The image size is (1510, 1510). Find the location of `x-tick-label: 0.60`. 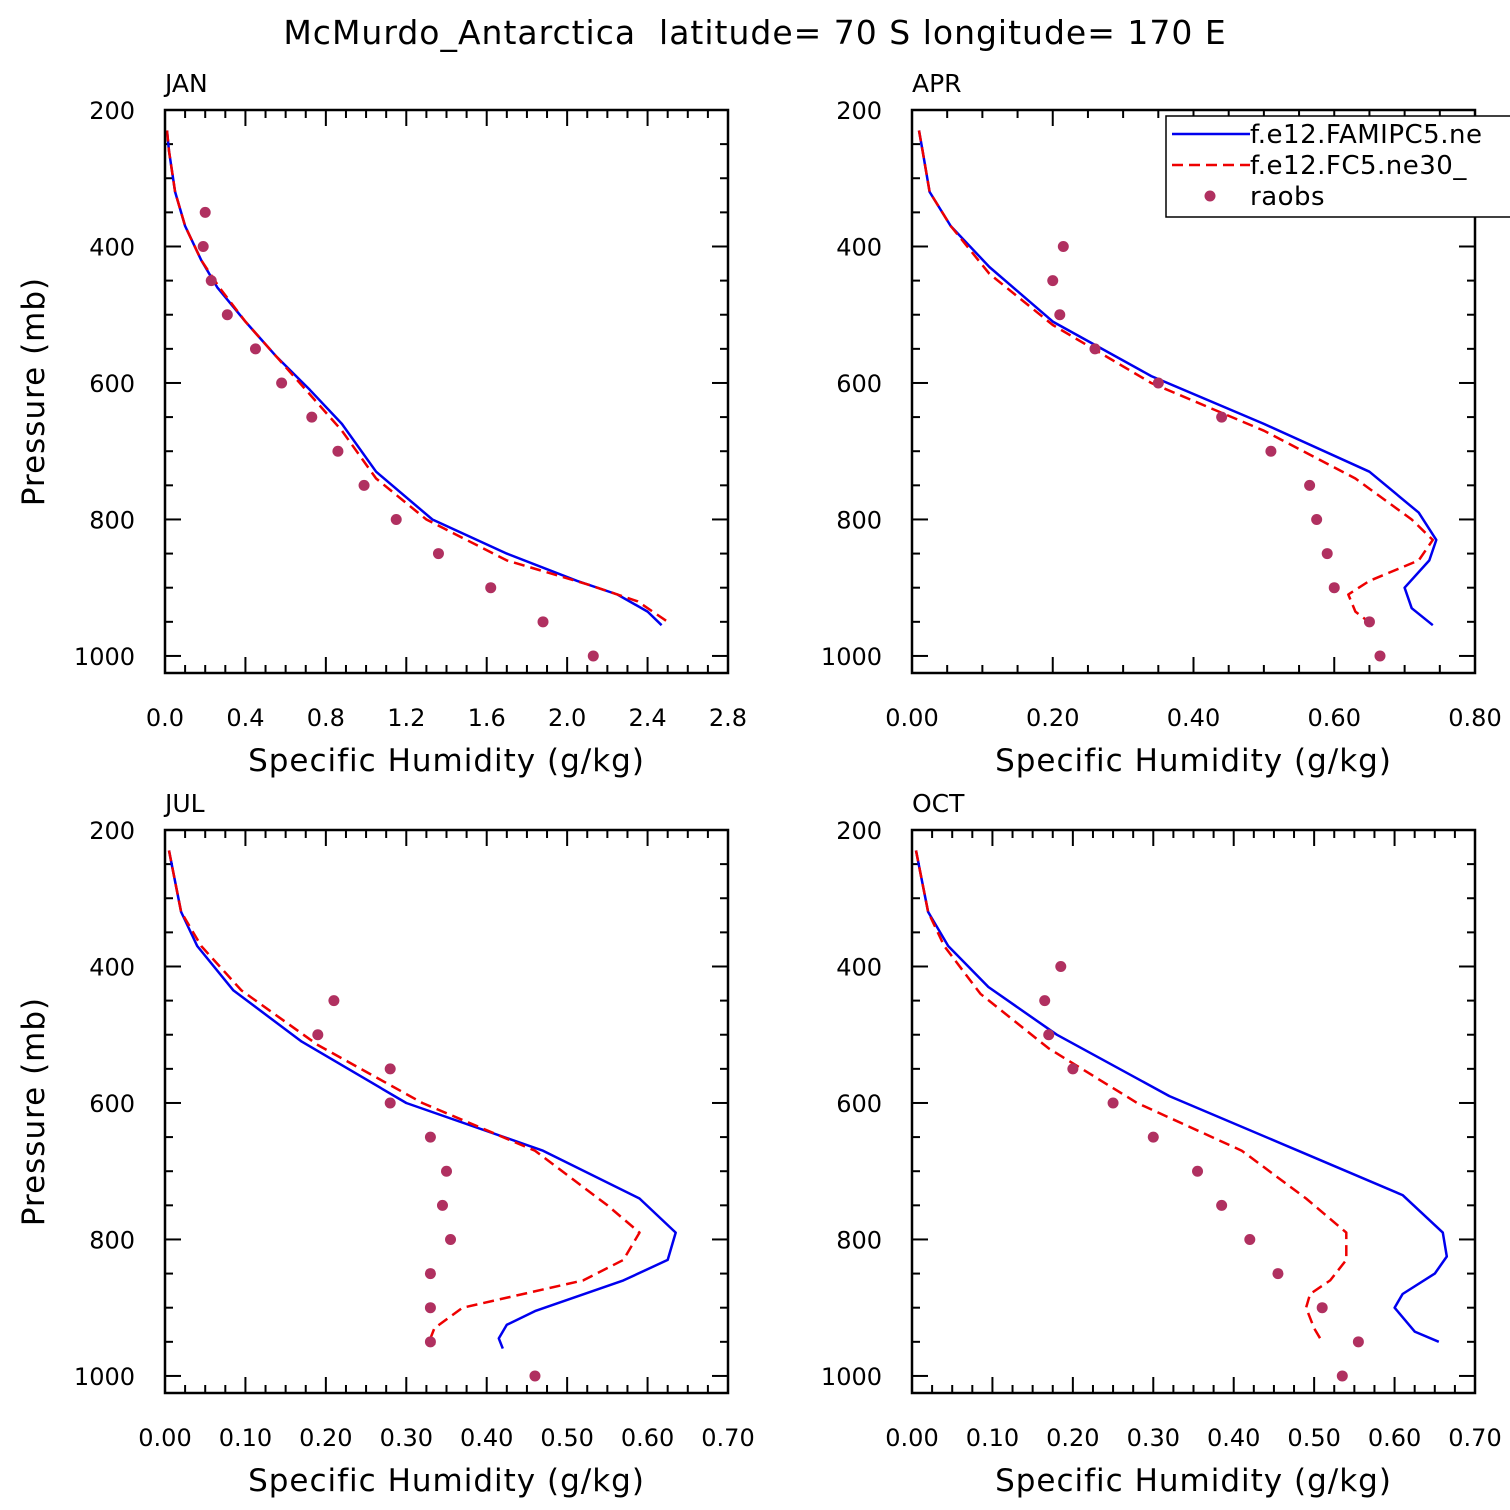

x-tick-label: 0.60 is located at coordinates (1334, 718).